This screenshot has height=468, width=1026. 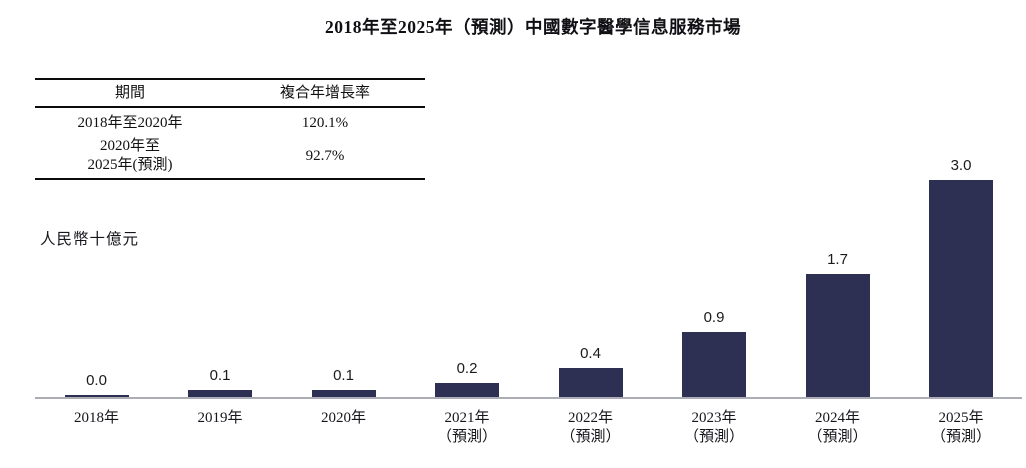 What do you see at coordinates (325, 155) in the screenshot?
I see `cagr-rate-value: 92.7%` at bounding box center [325, 155].